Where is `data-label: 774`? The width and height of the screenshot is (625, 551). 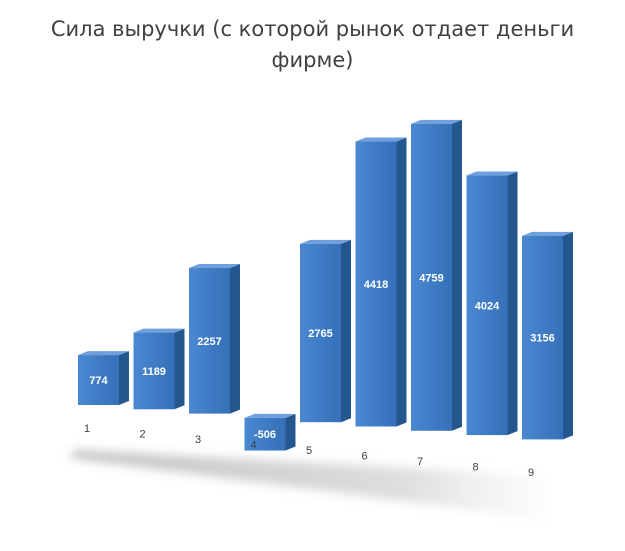 data-label: 774 is located at coordinates (98, 381).